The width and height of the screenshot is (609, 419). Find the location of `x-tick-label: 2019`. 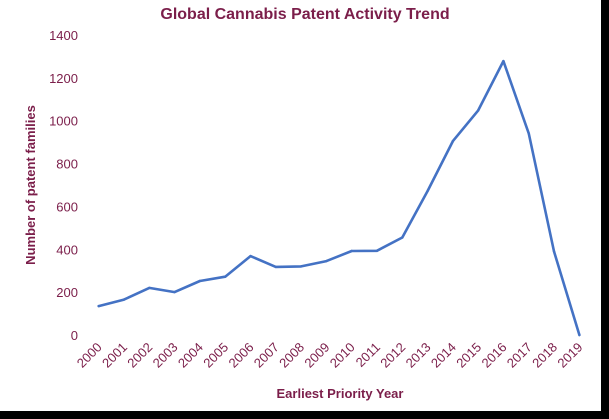

x-tick-label: 2019 is located at coordinates (569, 355).